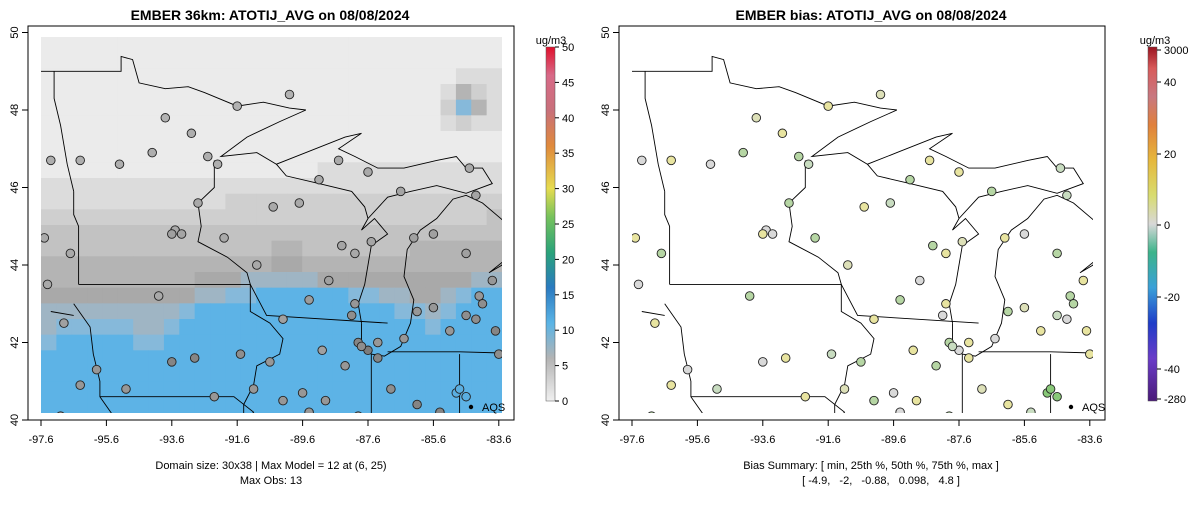  What do you see at coordinates (854, 348) in the screenshot?
I see `right-boundary-line` at bounding box center [854, 348].